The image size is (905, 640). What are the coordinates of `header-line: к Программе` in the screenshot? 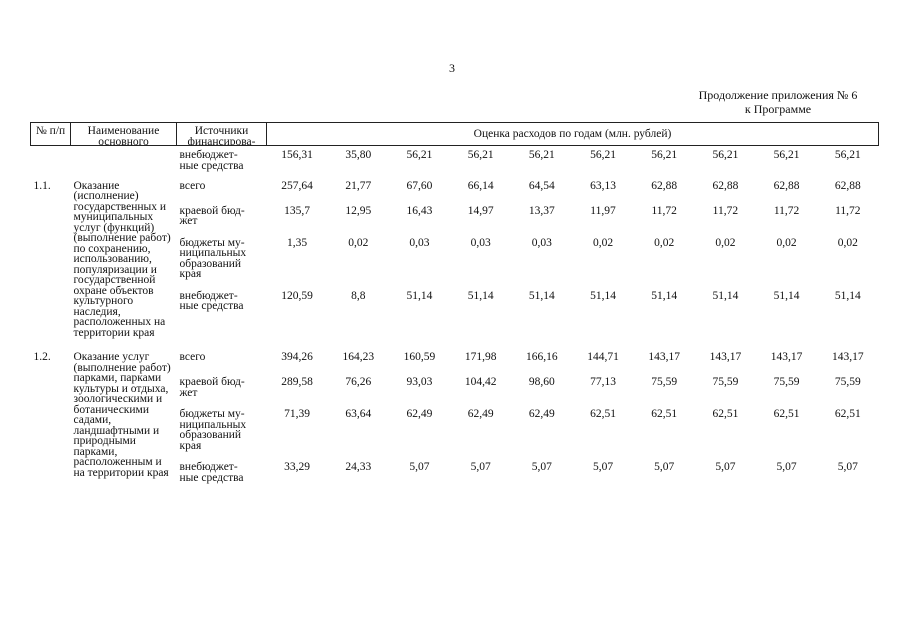 It's located at (778, 109).